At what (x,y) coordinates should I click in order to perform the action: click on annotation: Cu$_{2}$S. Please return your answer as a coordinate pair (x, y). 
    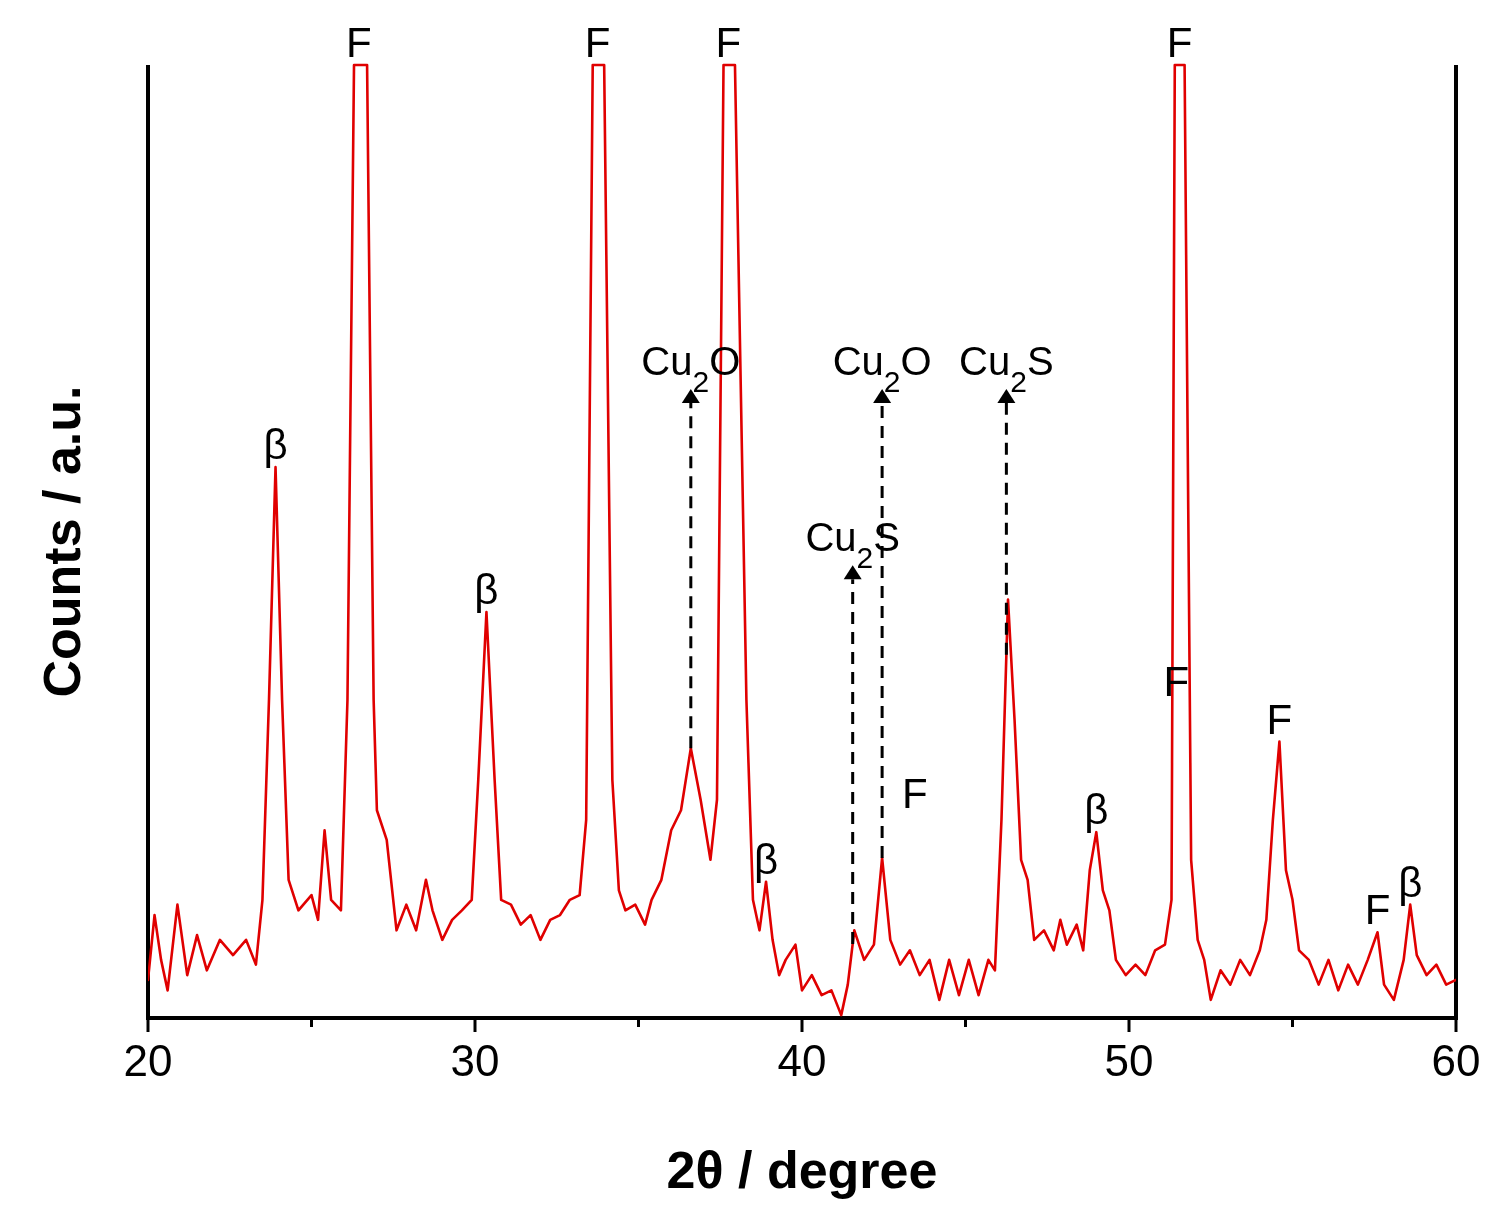
    Looking at the image, I should click on (1006, 368).